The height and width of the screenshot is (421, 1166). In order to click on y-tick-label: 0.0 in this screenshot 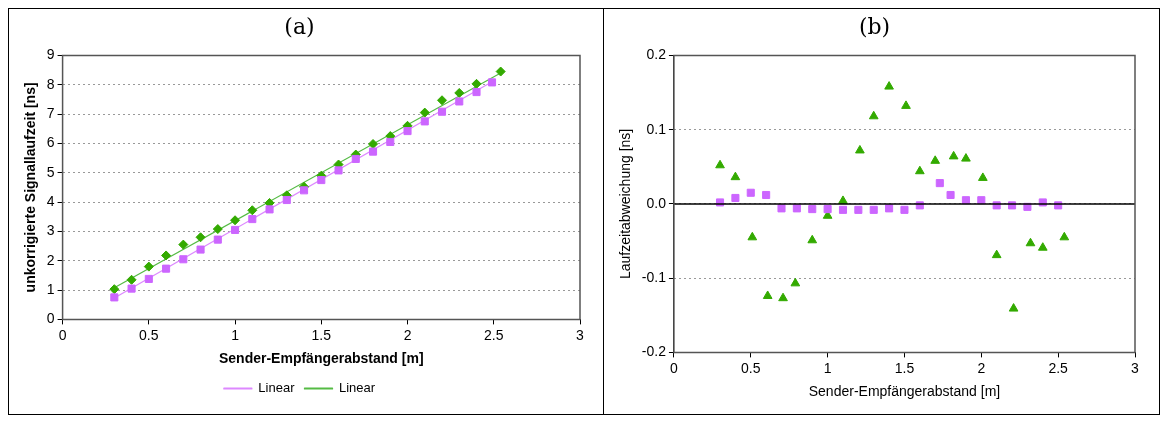, I will do `click(656, 202)`.